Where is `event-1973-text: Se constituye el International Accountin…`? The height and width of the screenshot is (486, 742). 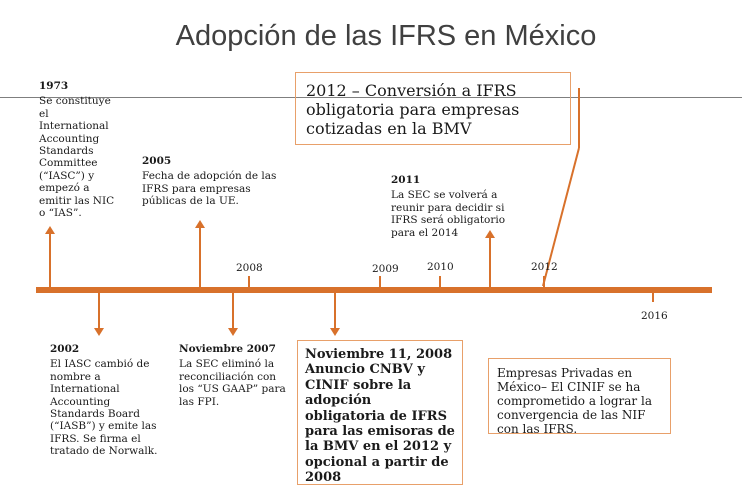
event-1973-text: Se constituye el International Accountin… is located at coordinates (77, 157).